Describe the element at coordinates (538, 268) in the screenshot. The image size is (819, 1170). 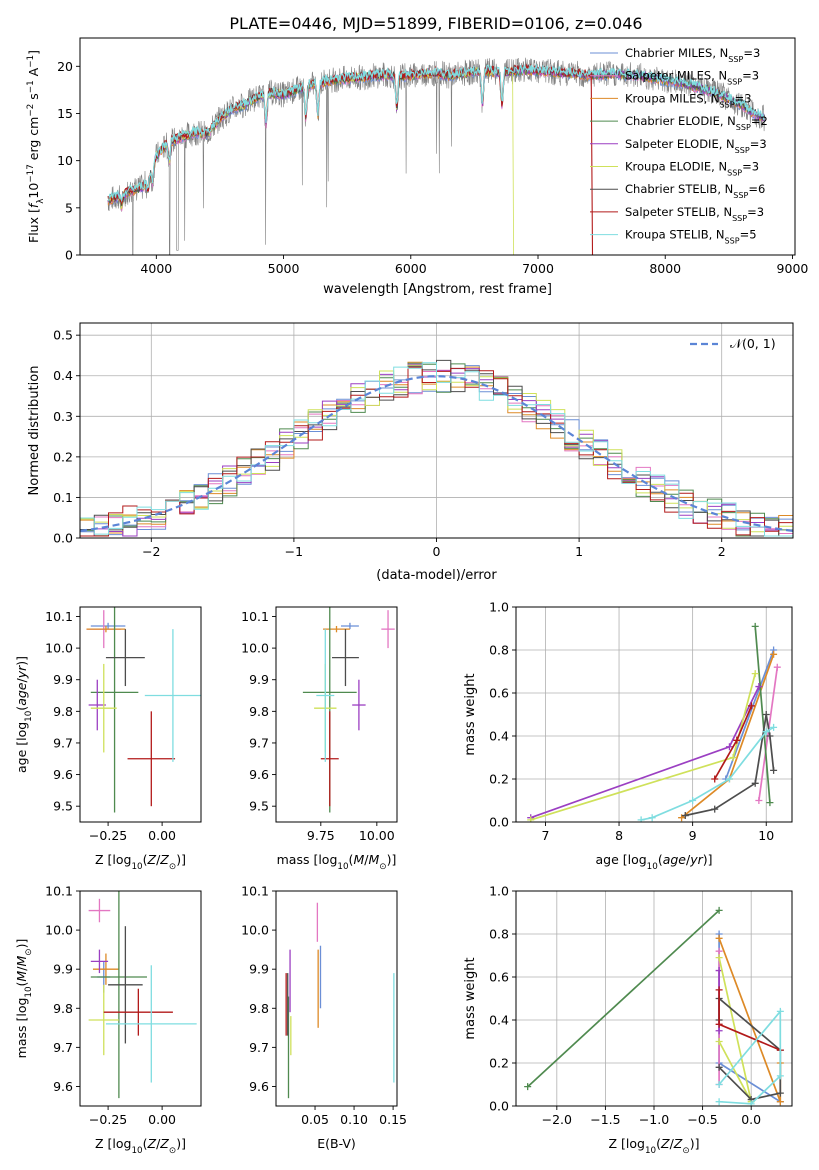
I see `x-tick-label: 7000` at that location.